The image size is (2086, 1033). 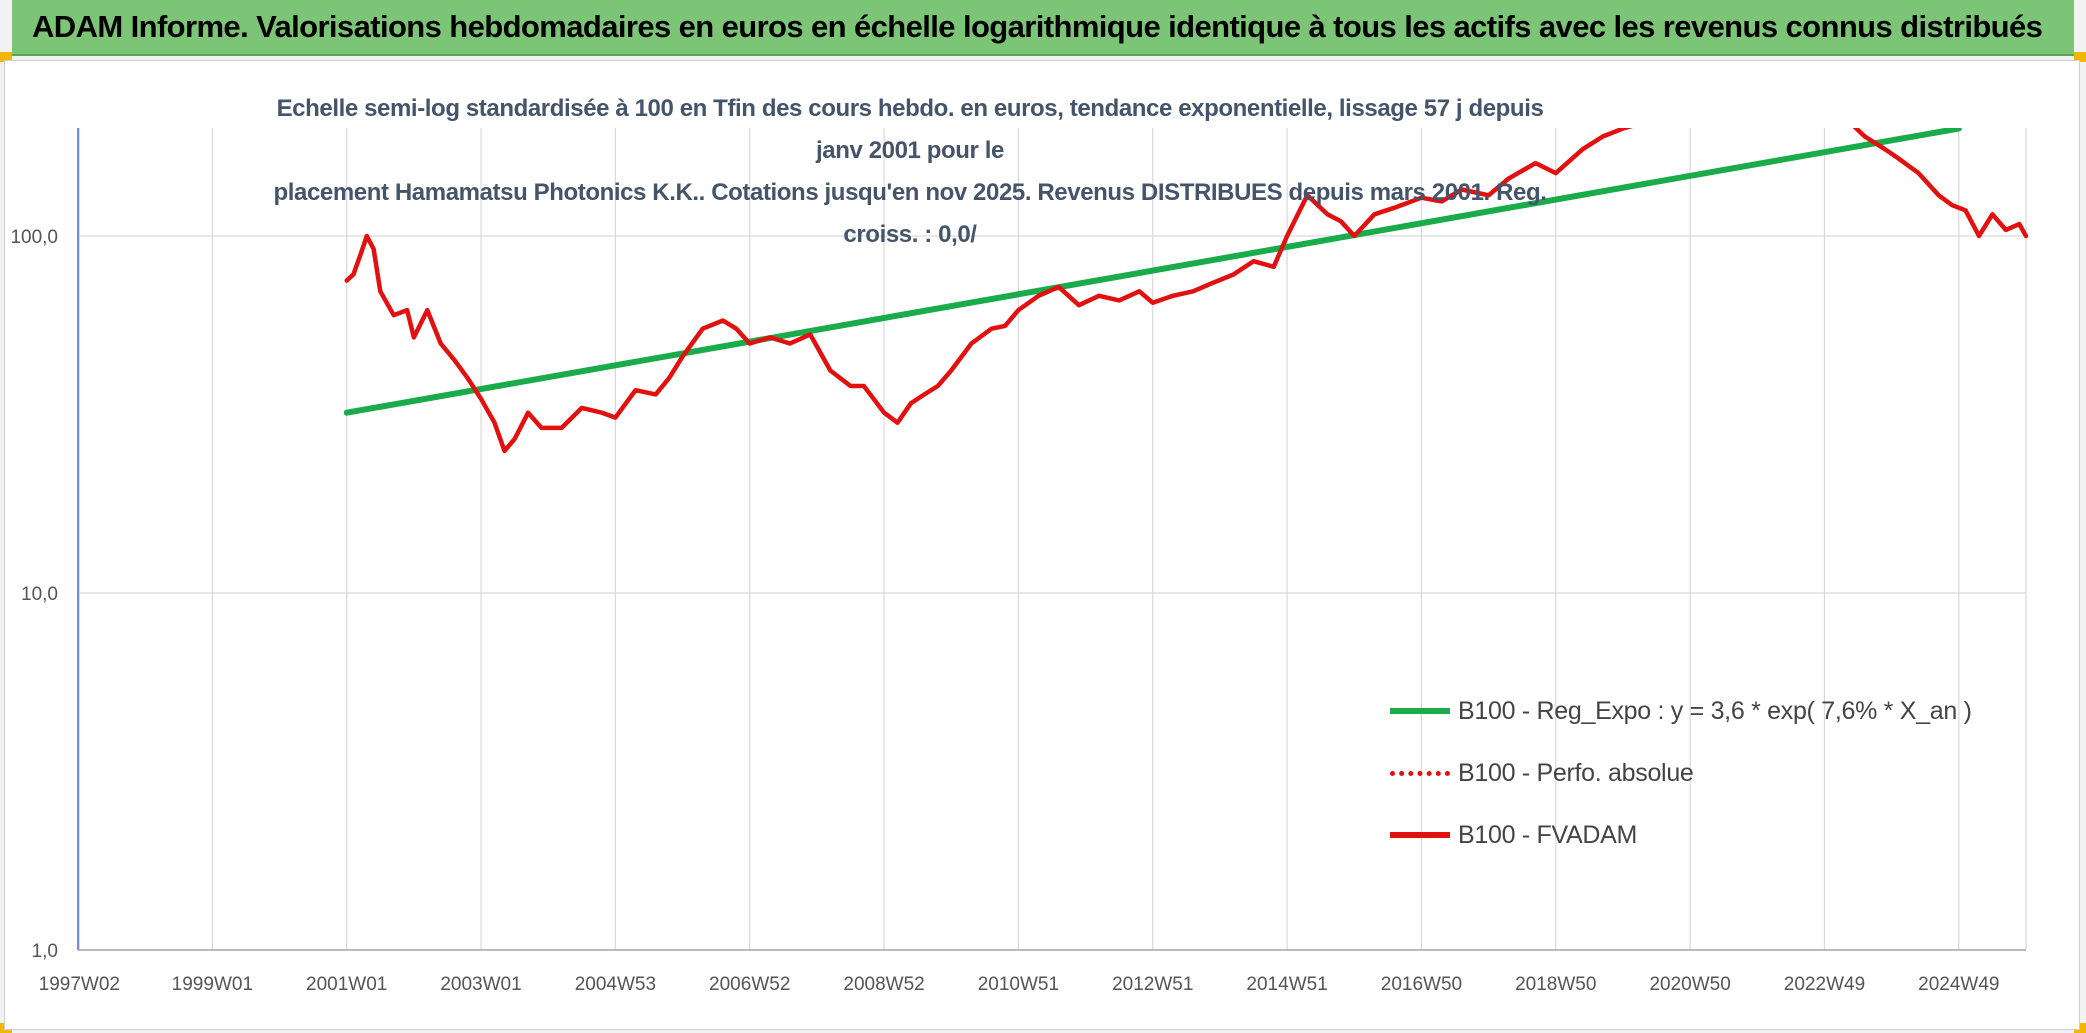 I want to click on corner-accent-top-right, so click(x=2080, y=57).